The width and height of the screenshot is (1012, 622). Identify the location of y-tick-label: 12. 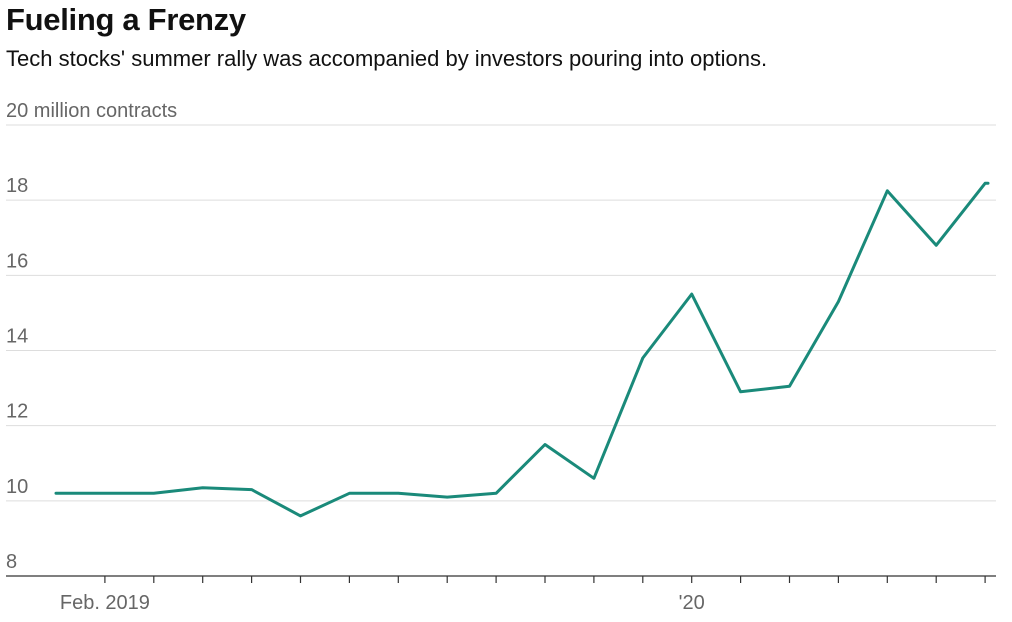
(17, 412).